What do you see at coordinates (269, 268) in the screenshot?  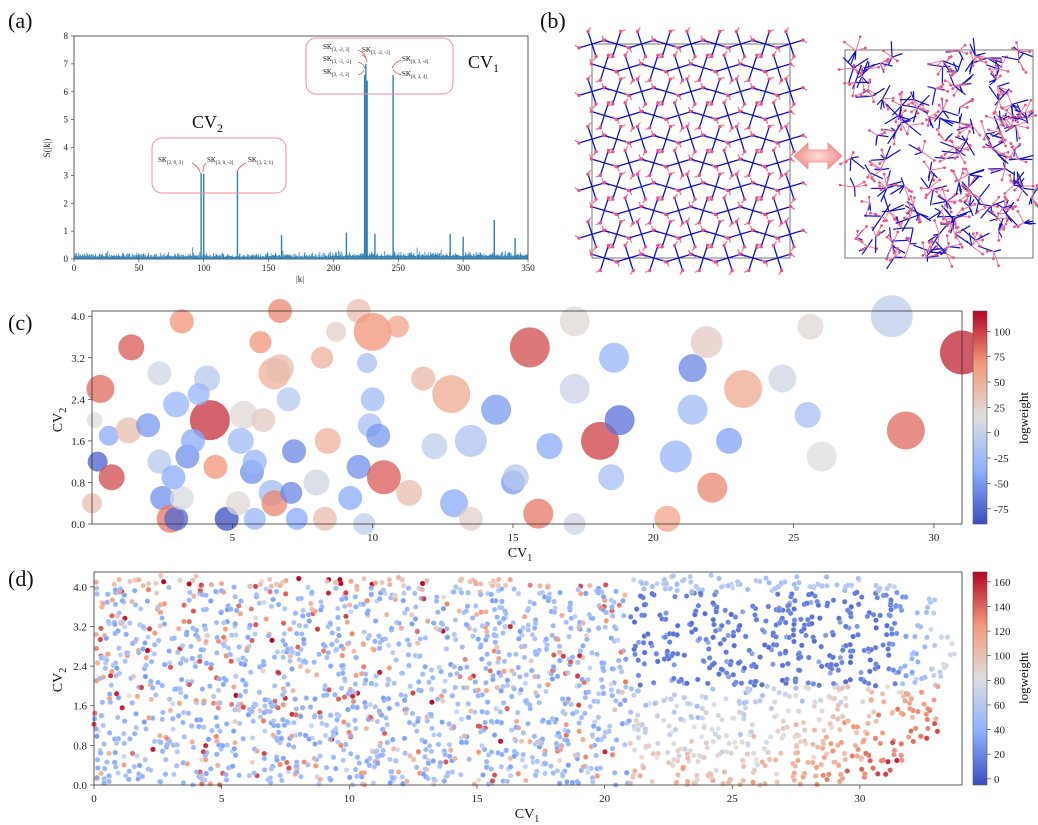 I see `x-tick-label: 150` at bounding box center [269, 268].